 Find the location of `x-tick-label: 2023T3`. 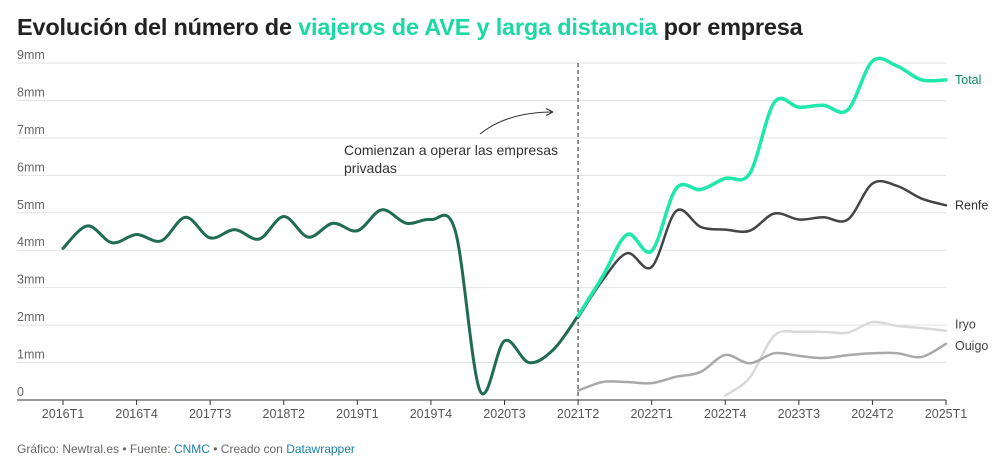

x-tick-label: 2023T3 is located at coordinates (799, 414).